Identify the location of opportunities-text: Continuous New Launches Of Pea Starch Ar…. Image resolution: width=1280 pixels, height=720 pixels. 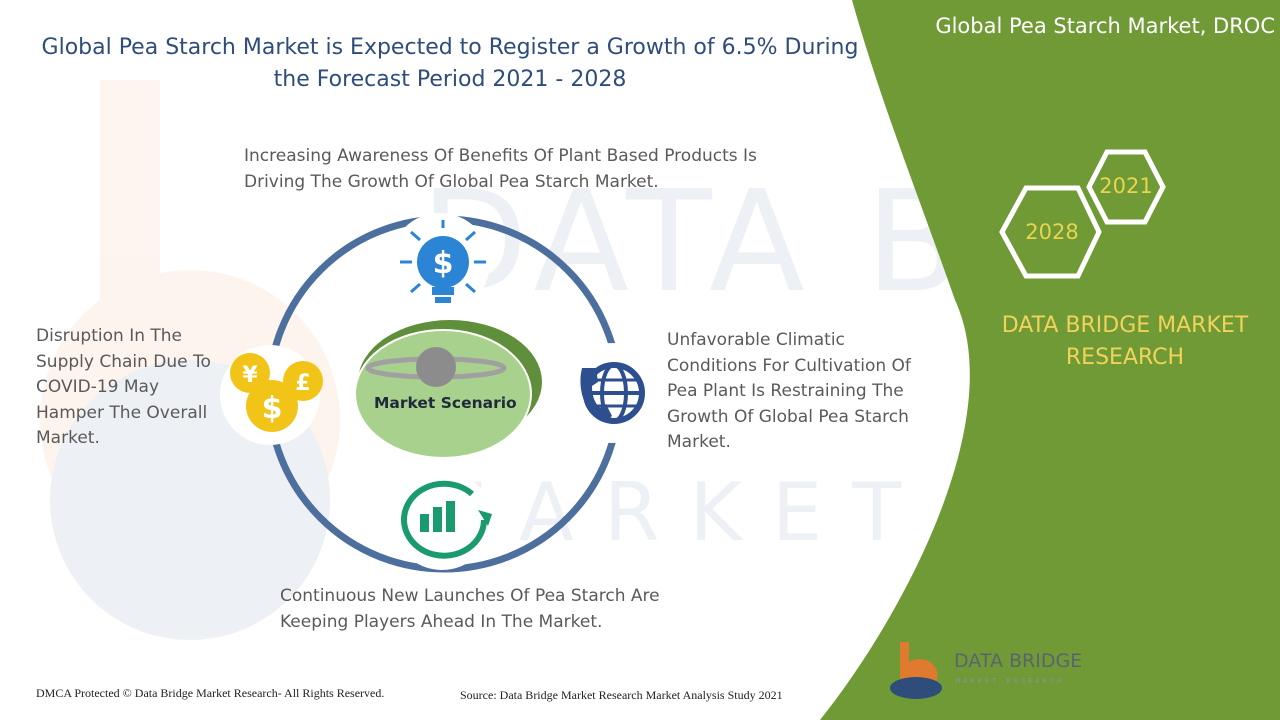
(470, 609).